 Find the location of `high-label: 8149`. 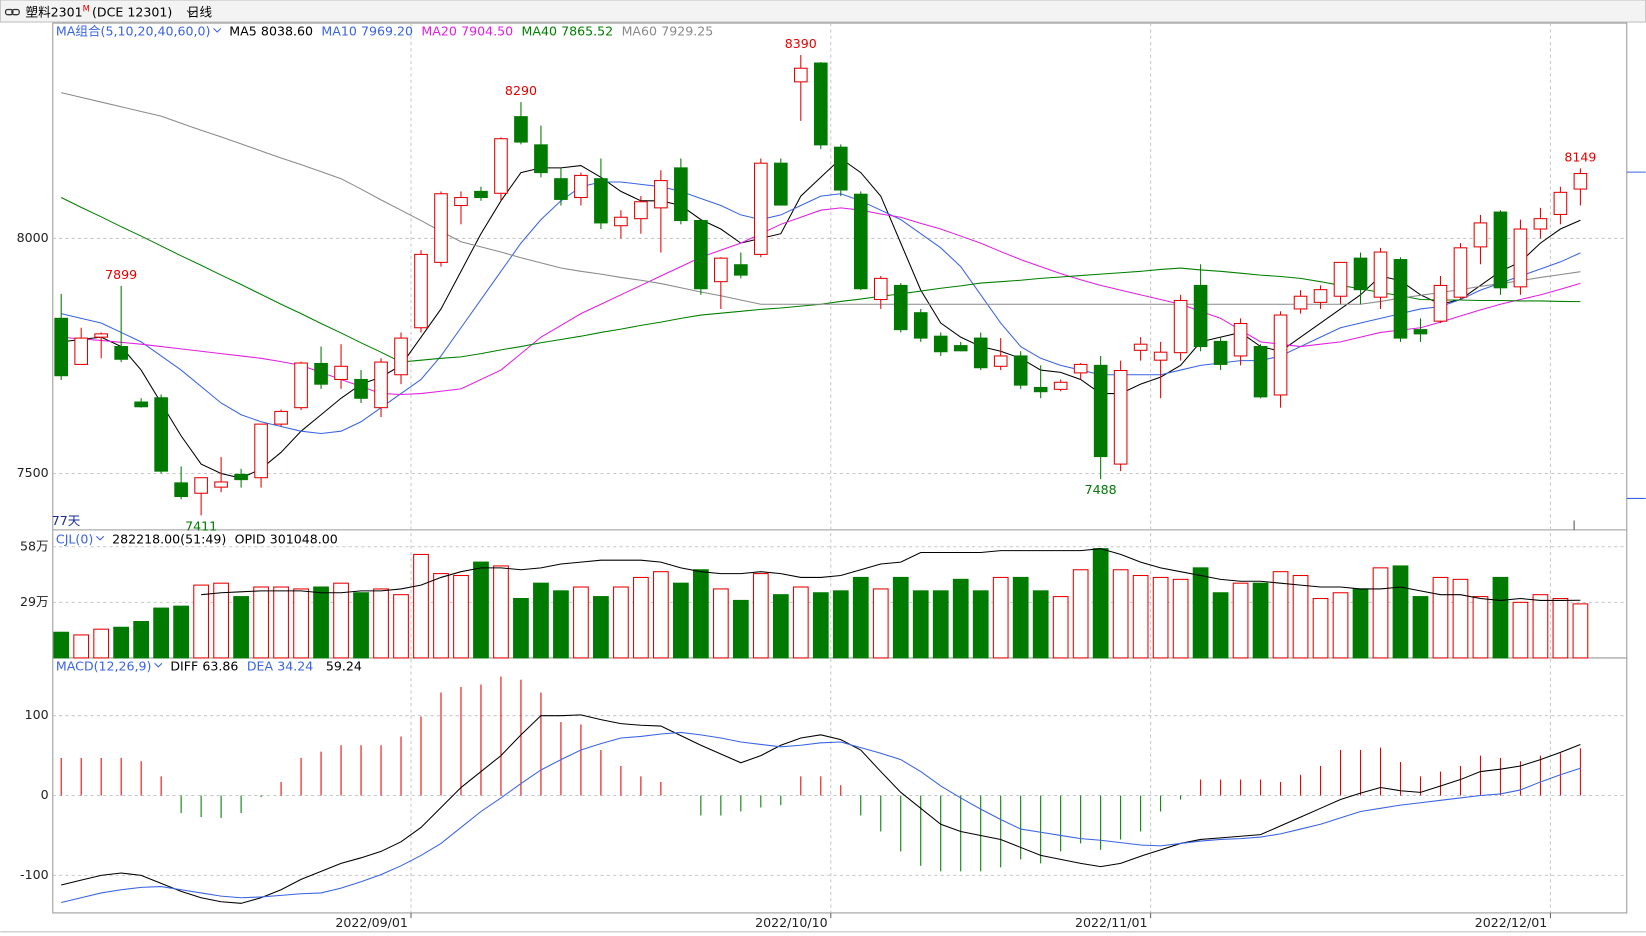

high-label: 8149 is located at coordinates (1580, 156).